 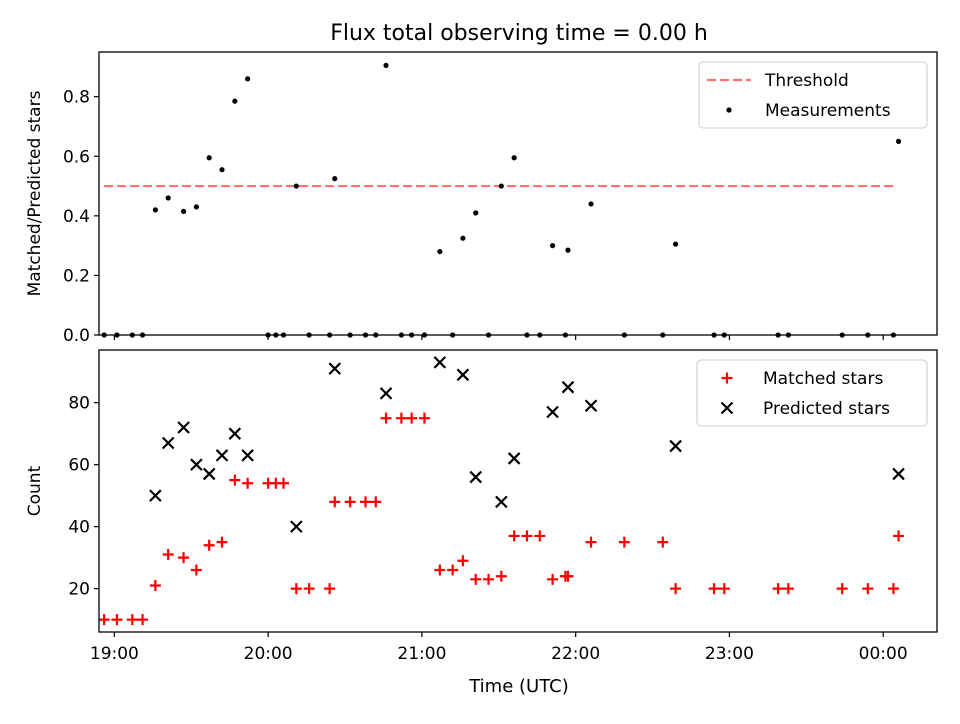 I want to click on legend-label: Threshold, so click(x=806, y=81).